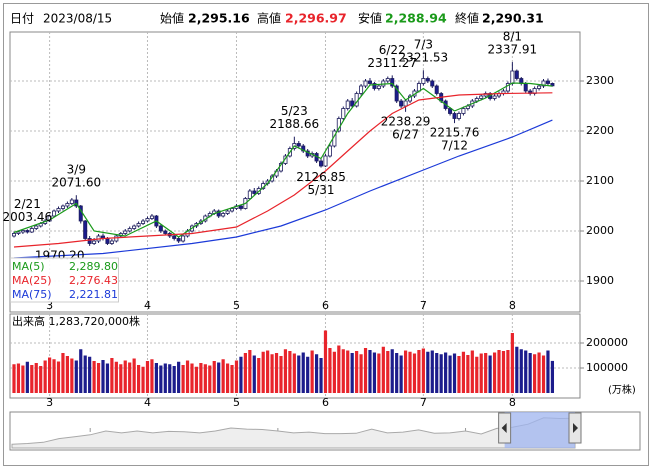  Describe the element at coordinates (147, 402) in the screenshot. I see `x-tick-label: 4` at that location.